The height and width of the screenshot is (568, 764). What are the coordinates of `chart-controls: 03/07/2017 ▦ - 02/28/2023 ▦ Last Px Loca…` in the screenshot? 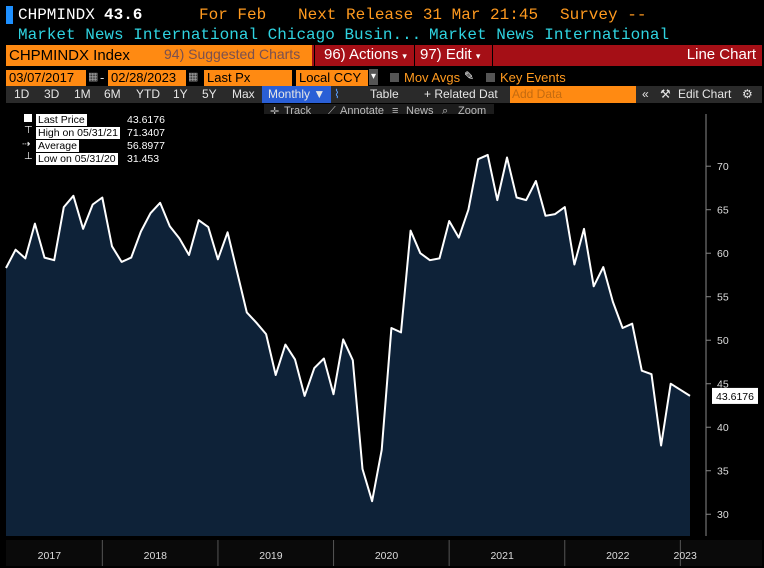 It's located at (382, 78).